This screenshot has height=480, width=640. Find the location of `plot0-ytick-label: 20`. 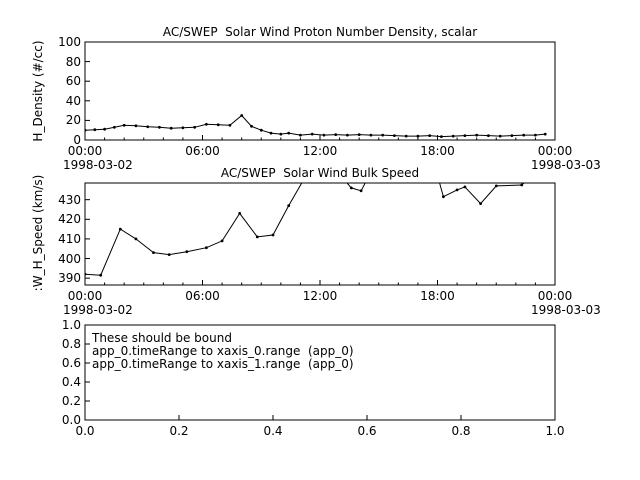

plot0-ytick-label: 20 is located at coordinates (73, 120).